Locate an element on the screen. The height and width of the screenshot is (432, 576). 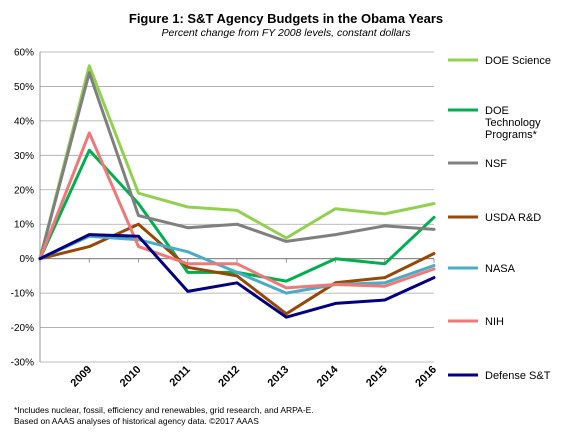
legend-label: DOE is located at coordinates (497, 111).